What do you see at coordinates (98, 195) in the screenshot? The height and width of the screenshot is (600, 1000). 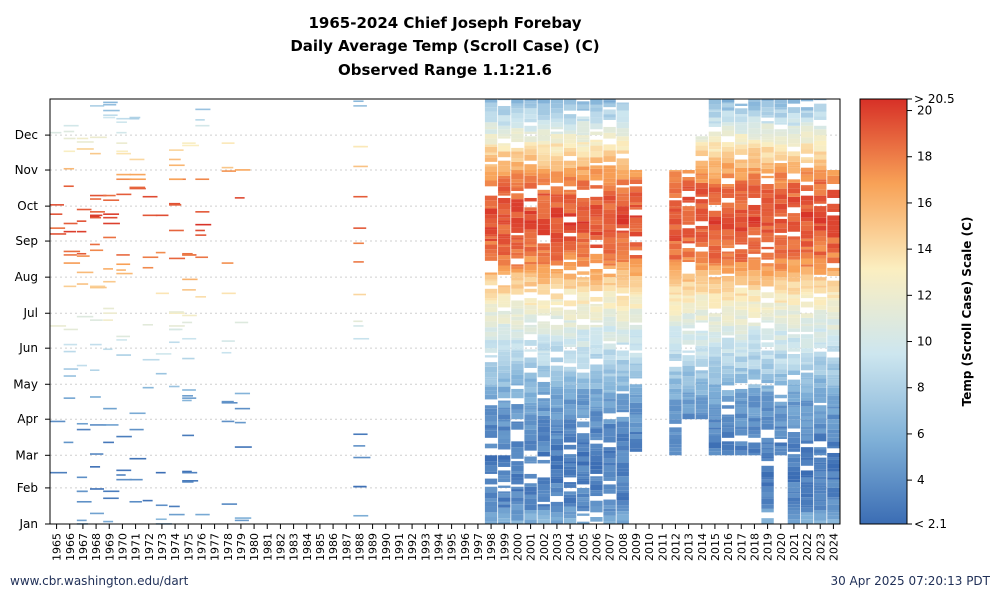 I see `heat-cell-1968` at bounding box center [98, 195].